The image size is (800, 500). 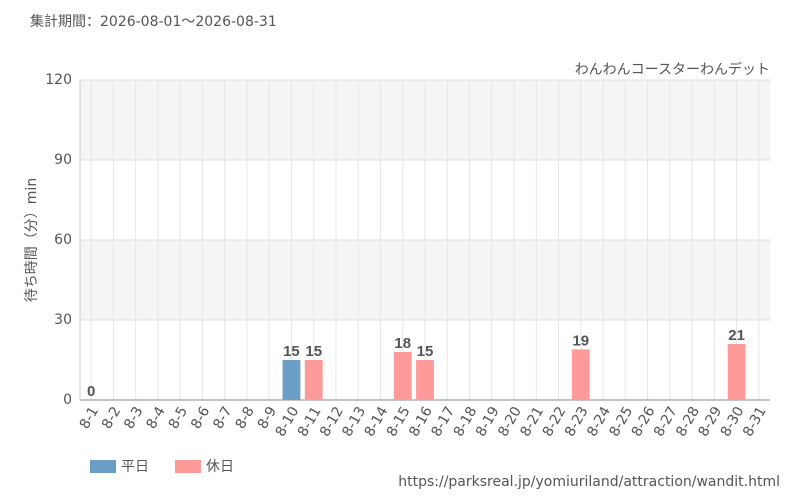 What do you see at coordinates (156, 418) in the screenshot?
I see `x-tick-label: 8-4` at bounding box center [156, 418].